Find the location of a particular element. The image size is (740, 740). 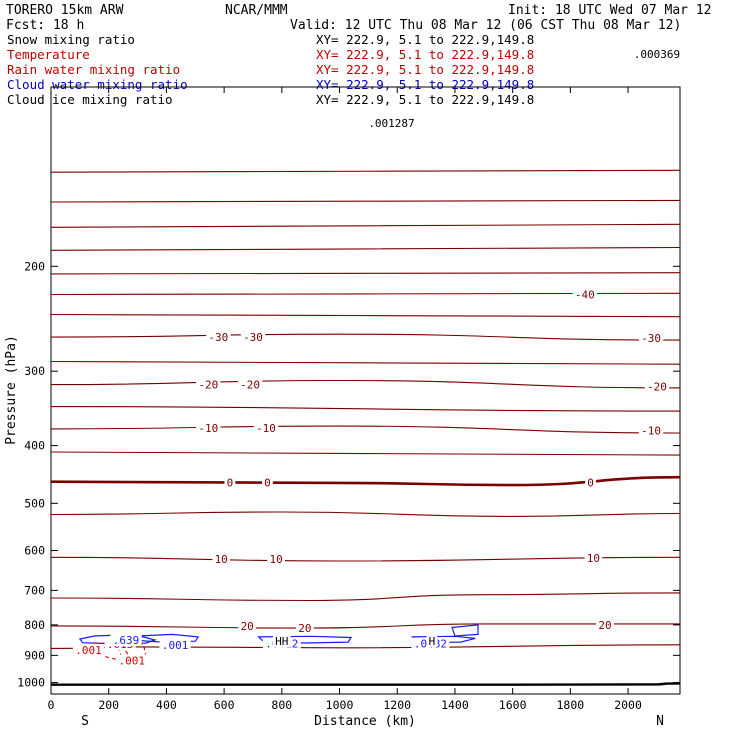

x-tick-label: 2000 is located at coordinates (628, 705).